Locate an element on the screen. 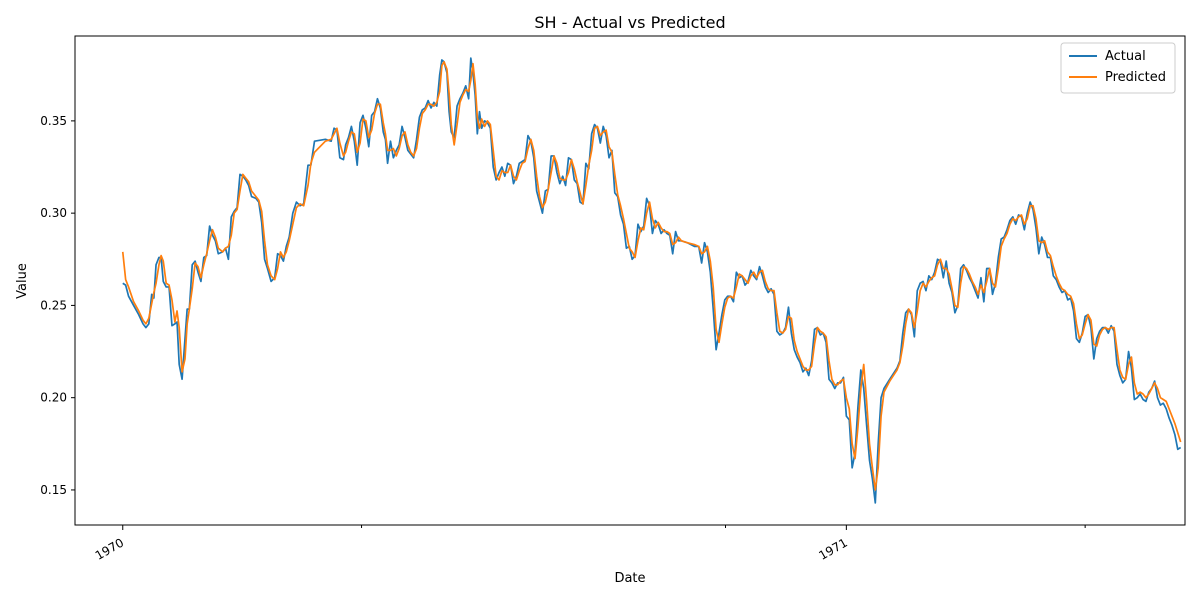 The image size is (1200, 604). chart-title: SH - Actual vs Predicted is located at coordinates (629, 22).